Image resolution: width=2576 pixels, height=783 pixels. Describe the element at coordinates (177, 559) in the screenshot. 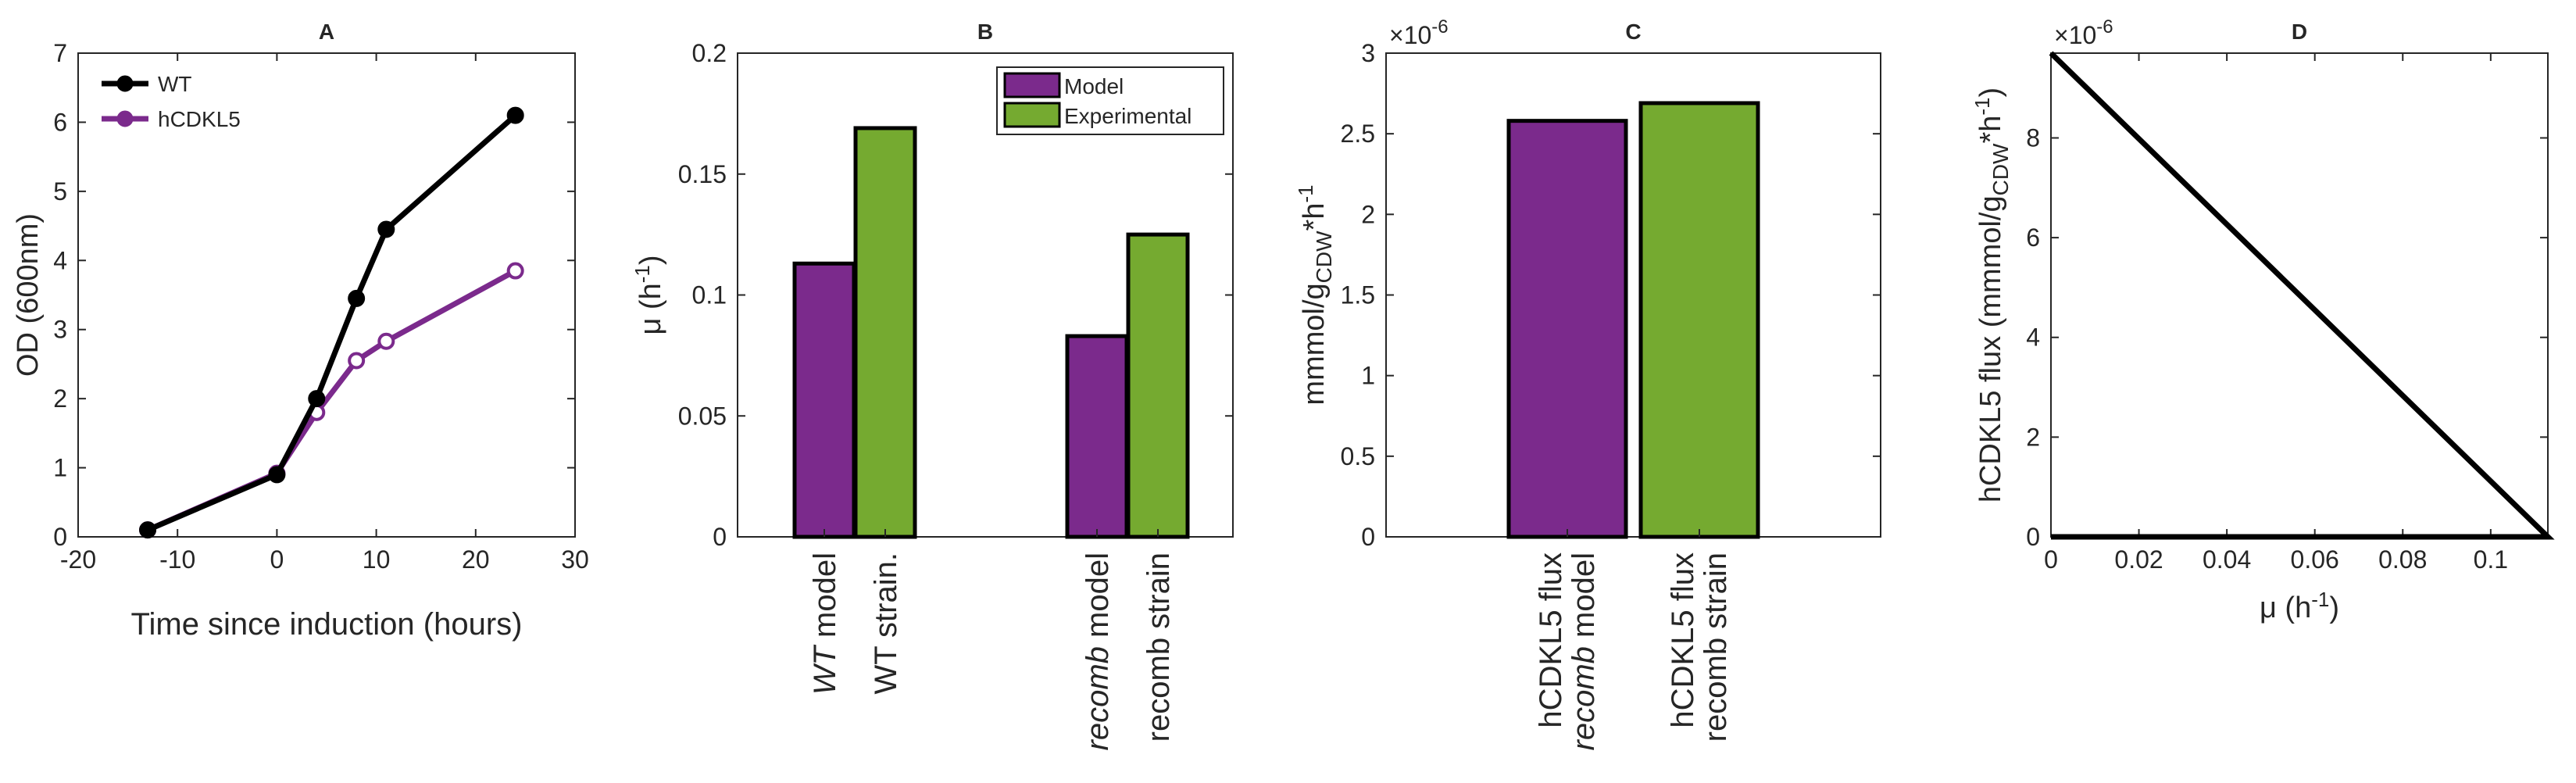

I see `x-tick-label: -10` at that location.